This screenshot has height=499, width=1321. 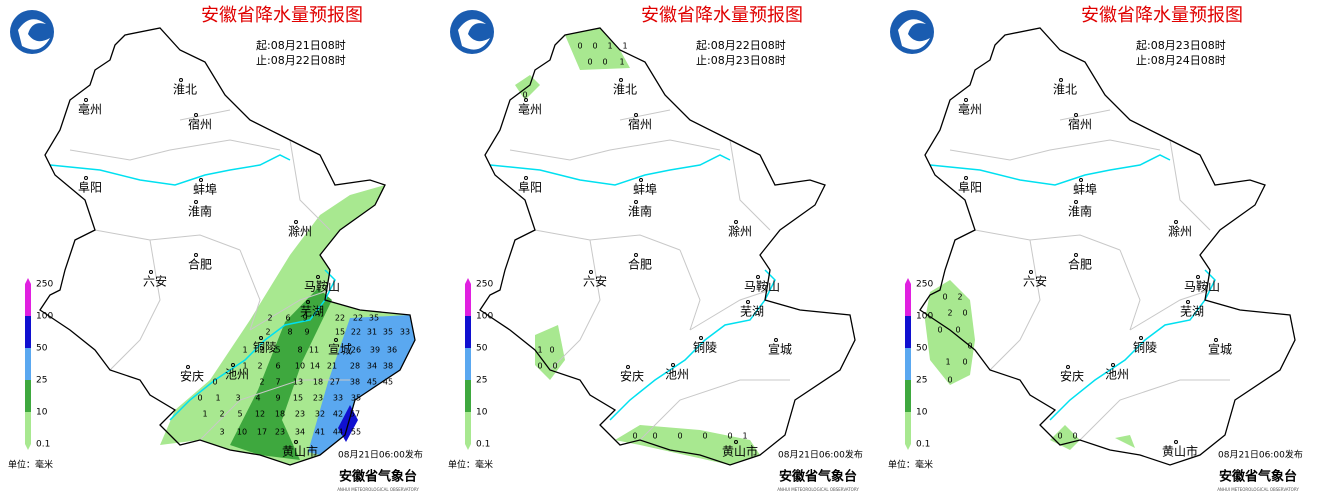 I want to click on end-time: 止:08月23日08时, so click(x=741, y=60).